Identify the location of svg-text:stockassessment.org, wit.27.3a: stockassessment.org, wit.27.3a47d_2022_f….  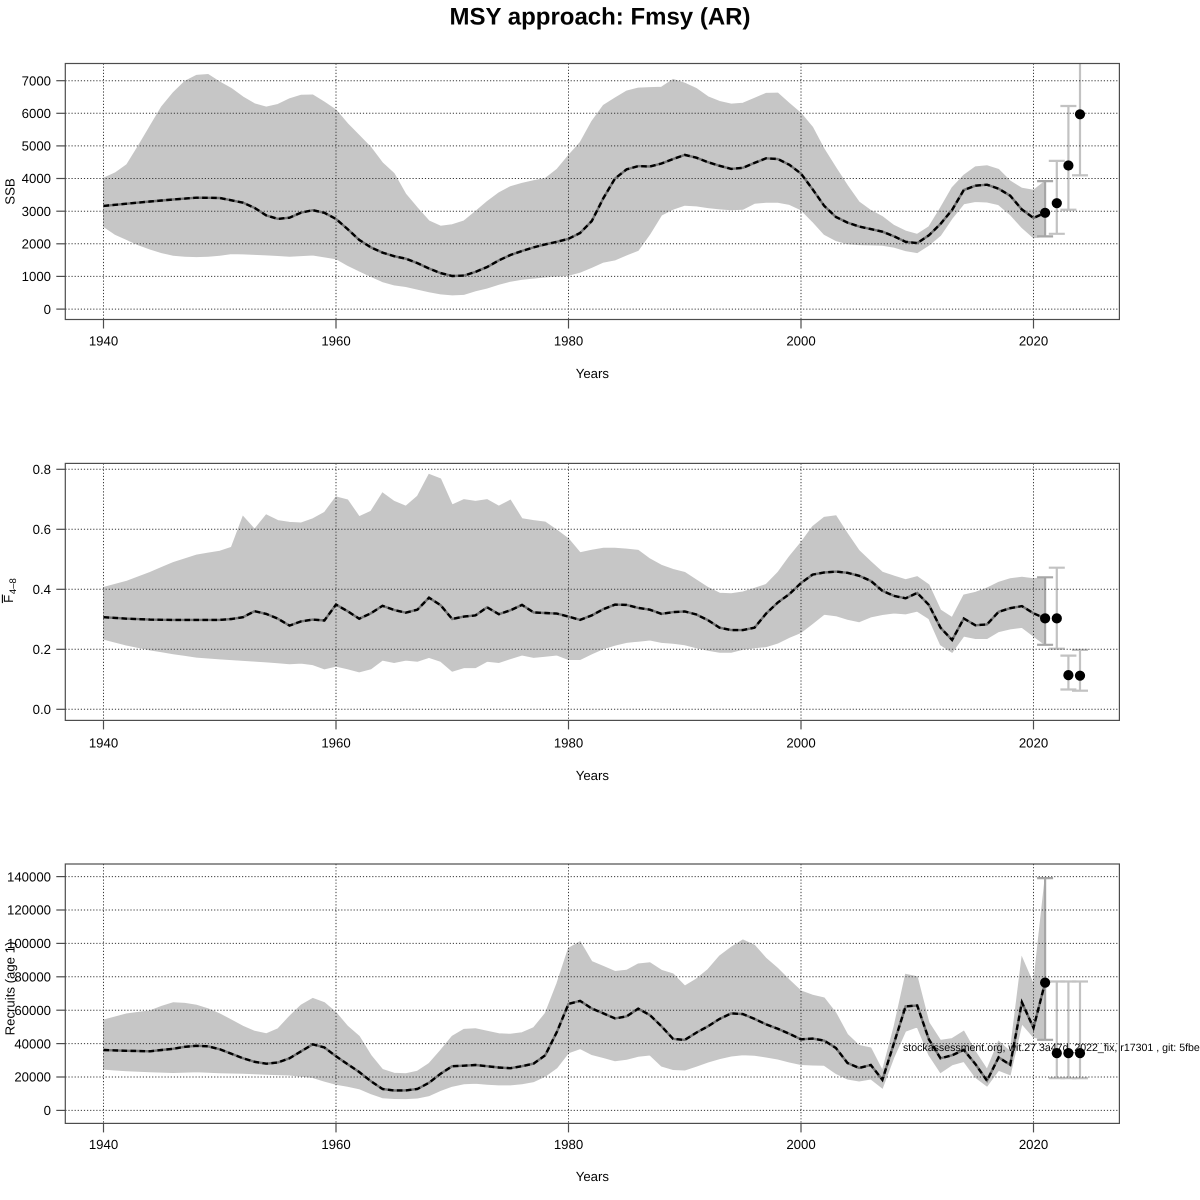
(1051, 1048).